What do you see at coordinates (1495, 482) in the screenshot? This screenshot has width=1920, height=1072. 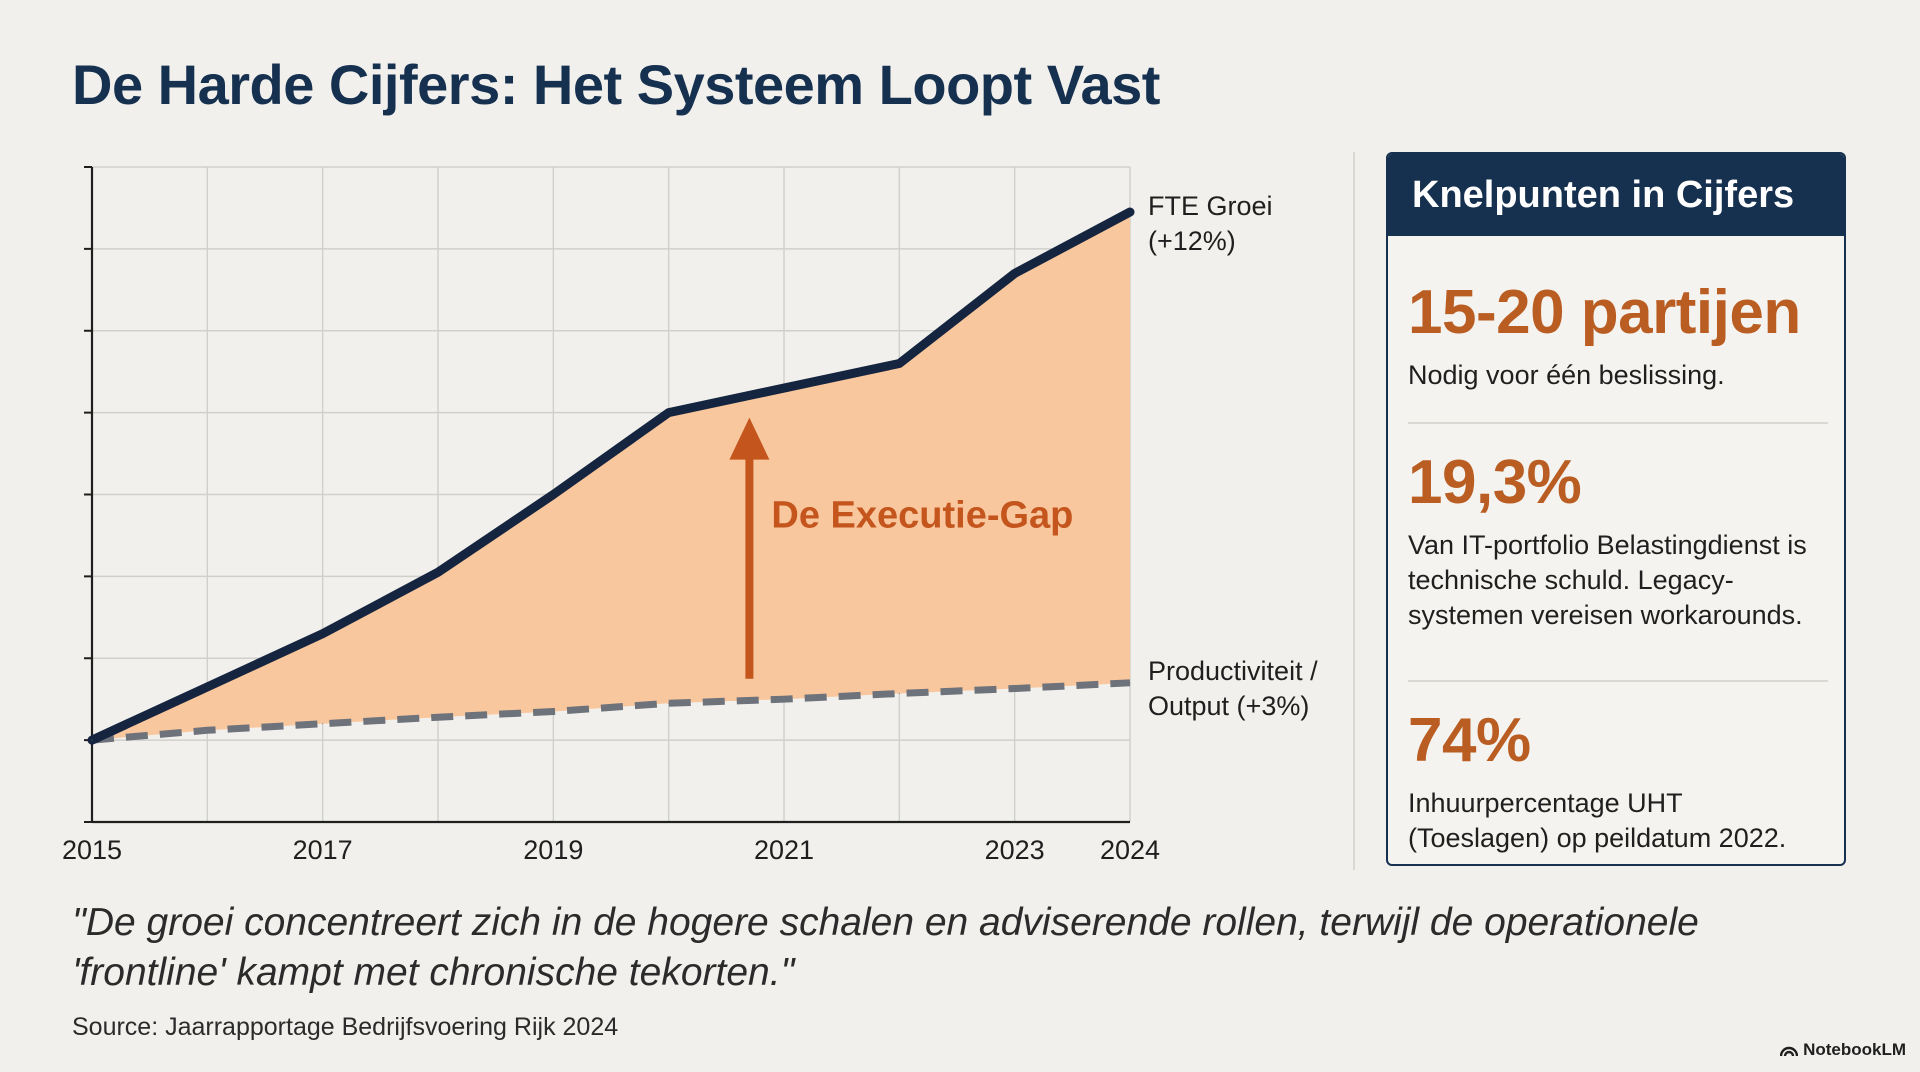 I see `stat-value: 19,3%` at bounding box center [1495, 482].